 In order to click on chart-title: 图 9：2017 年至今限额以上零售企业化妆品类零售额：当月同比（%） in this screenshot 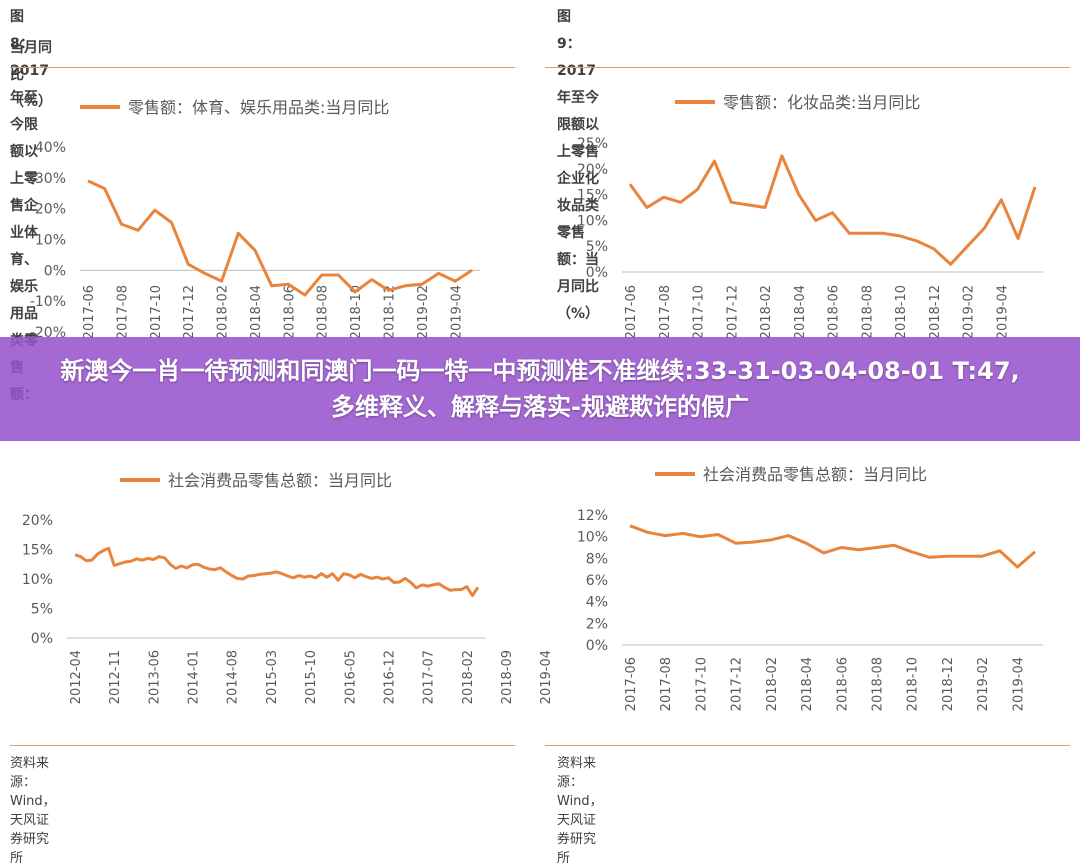, I will do `click(578, 165)`.